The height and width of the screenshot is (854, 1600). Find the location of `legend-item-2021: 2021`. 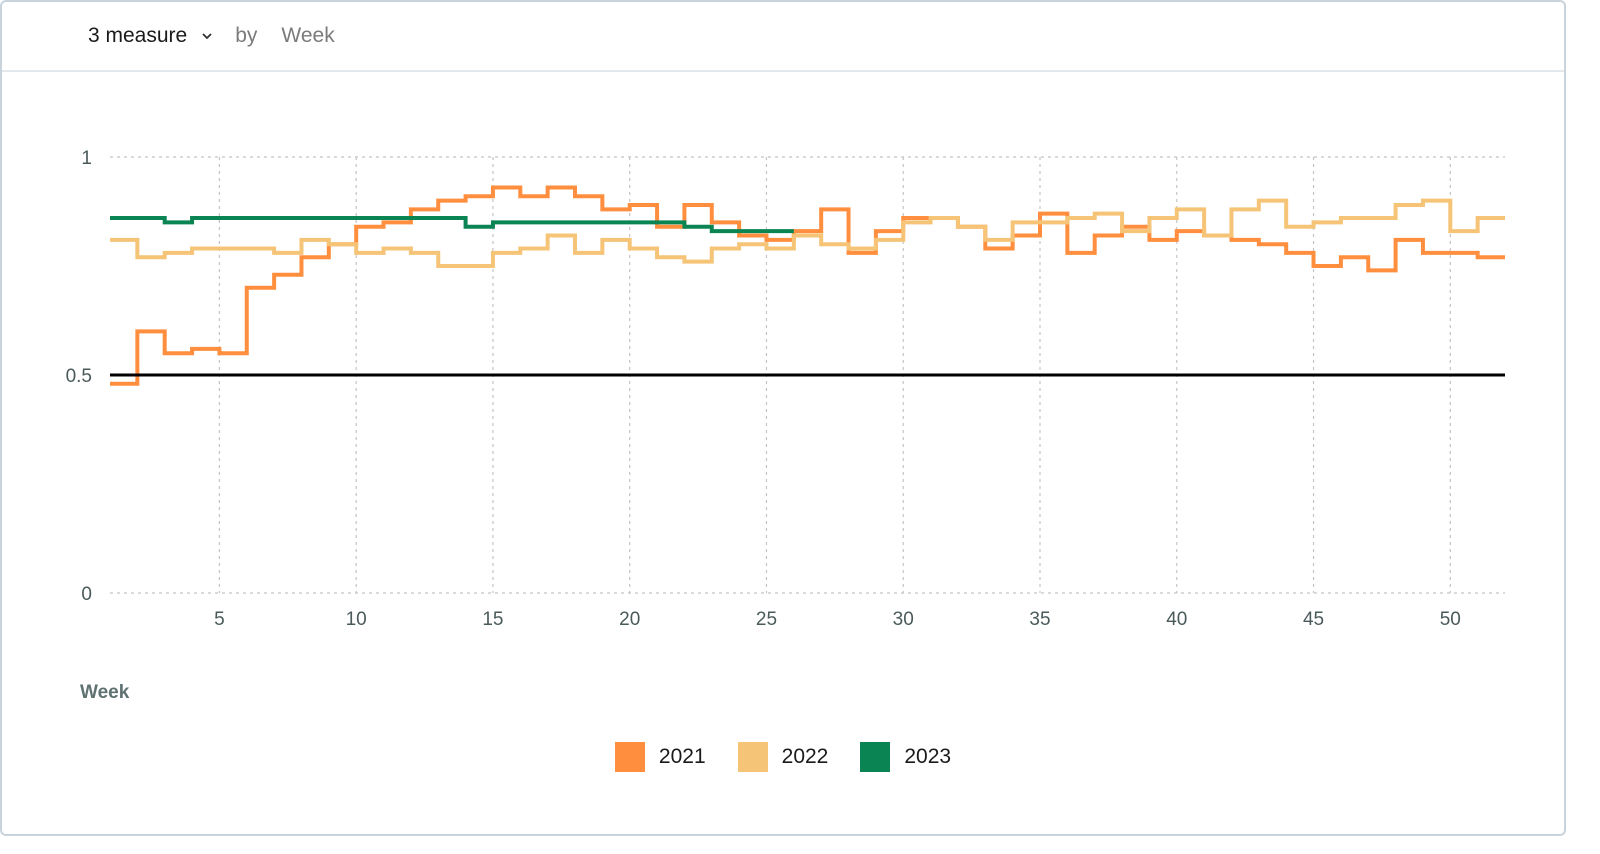

legend-item-2021: 2021 is located at coordinates (660, 757).